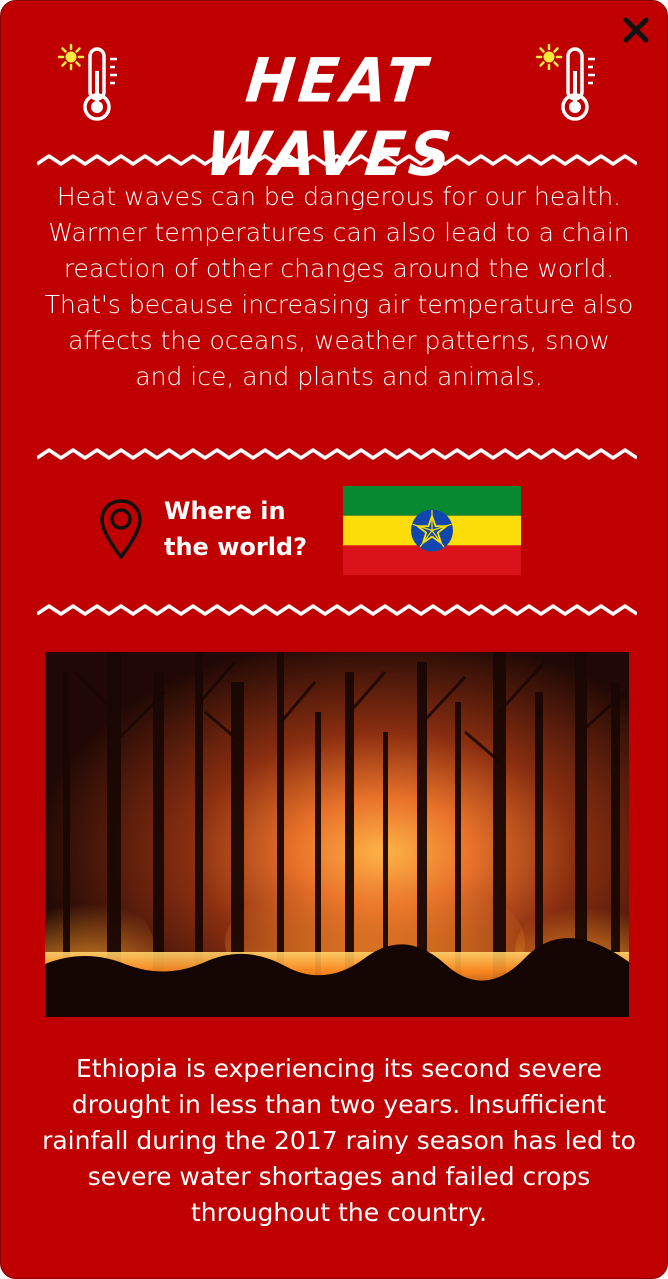  What do you see at coordinates (636, 30) in the screenshot?
I see `close-icon` at bounding box center [636, 30].